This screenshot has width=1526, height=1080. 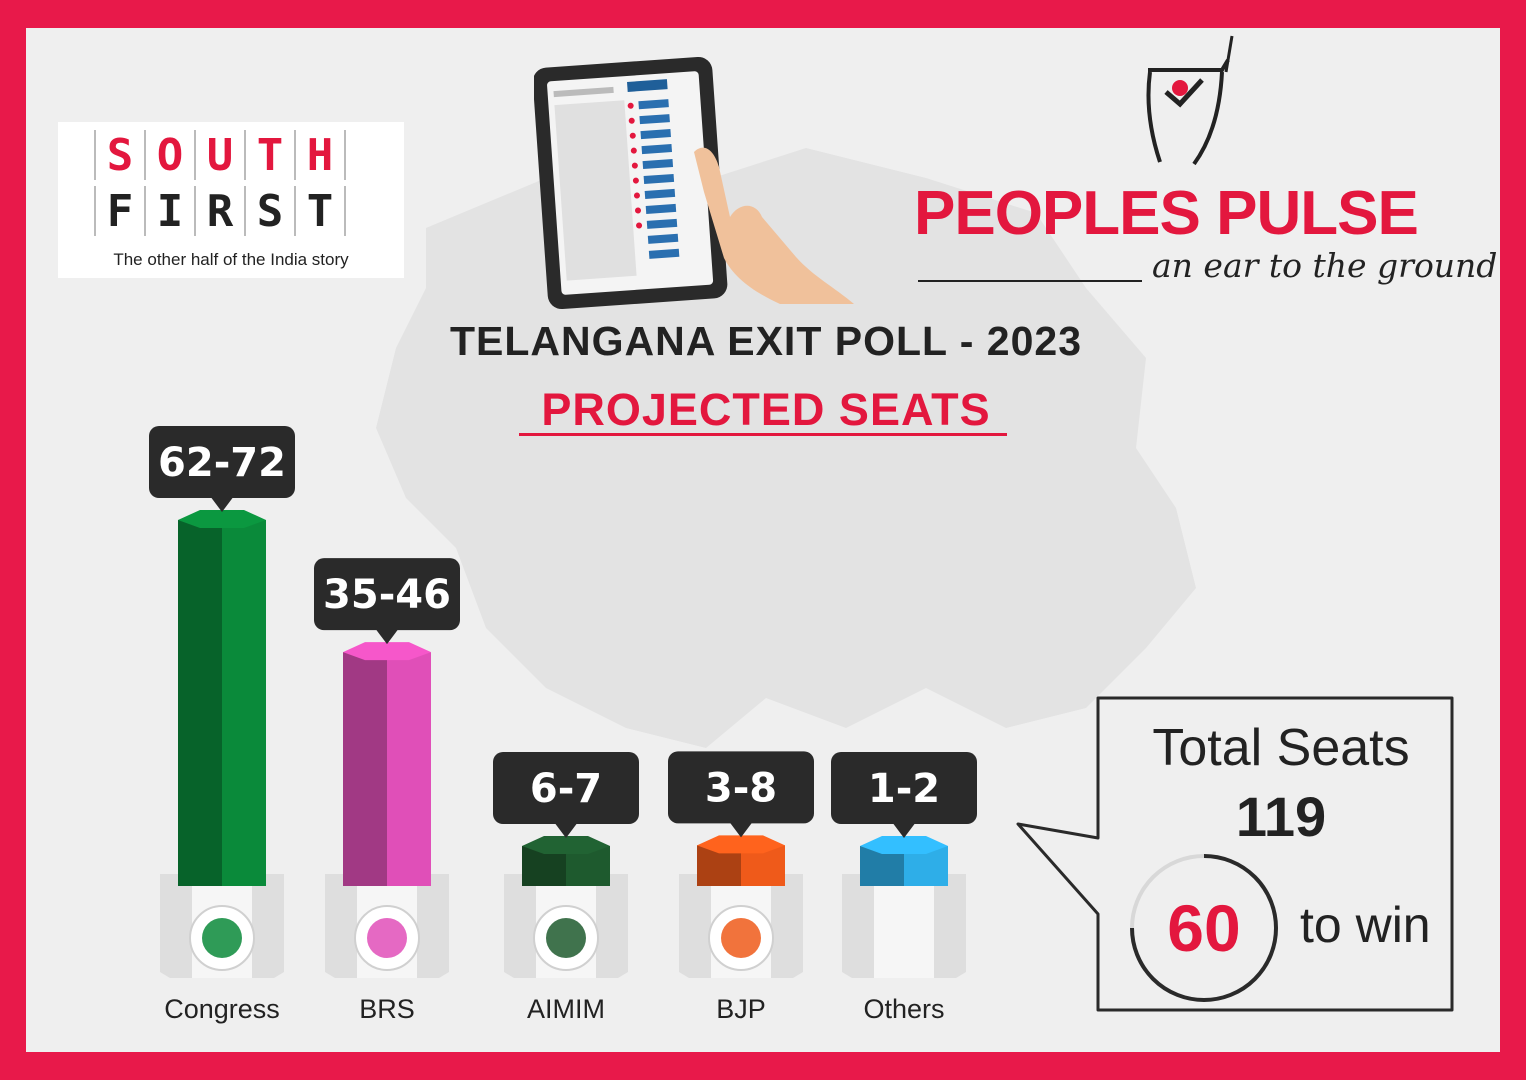 I want to click on majority-mark-value: 60, so click(x=1204, y=928).